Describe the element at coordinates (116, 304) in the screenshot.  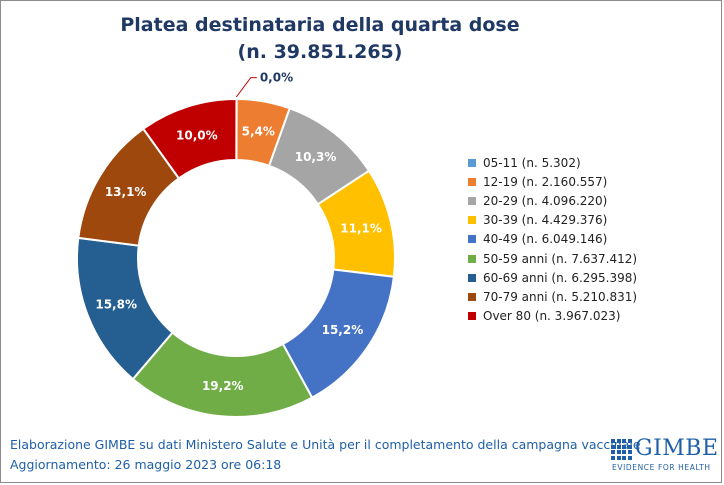
I see `data-label-60-69: 15,8%` at that location.